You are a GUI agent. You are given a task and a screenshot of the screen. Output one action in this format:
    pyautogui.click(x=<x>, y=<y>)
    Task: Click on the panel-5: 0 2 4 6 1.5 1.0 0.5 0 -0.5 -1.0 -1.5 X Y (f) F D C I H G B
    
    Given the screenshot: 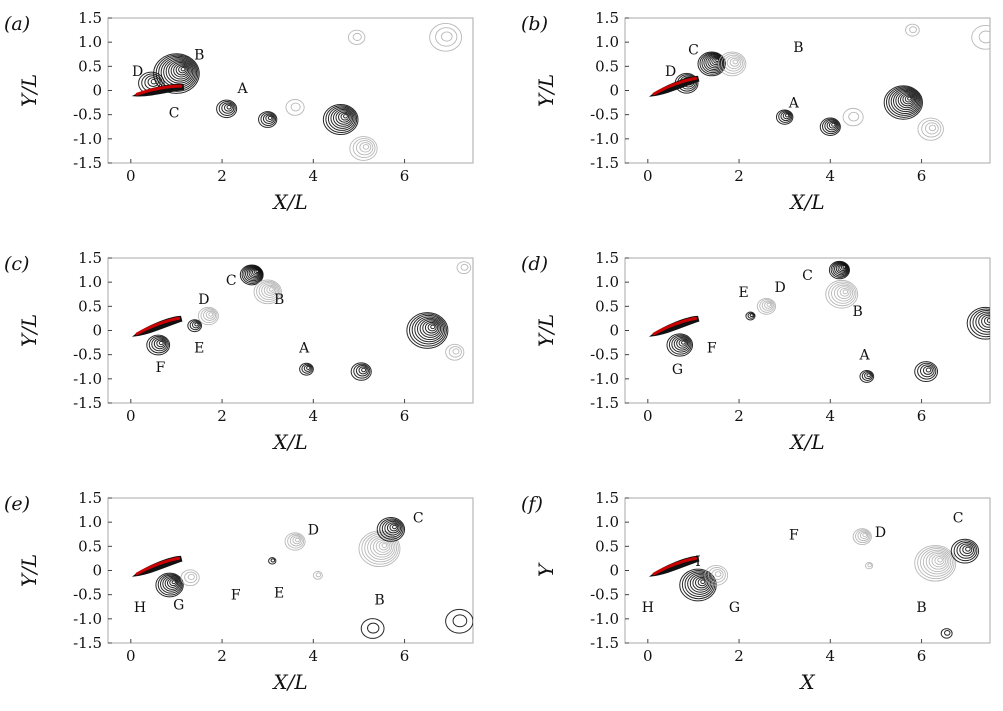 What is the action you would take?
    pyautogui.click(x=756, y=591)
    